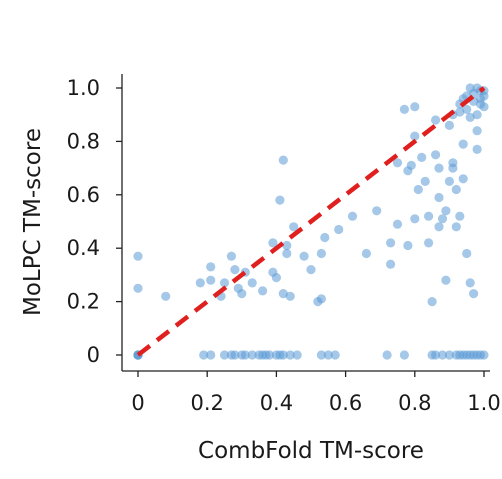 This screenshot has height=479, width=502. Describe the element at coordinates (83, 88) in the screenshot. I see `y-tick-label: 1.0` at that location.